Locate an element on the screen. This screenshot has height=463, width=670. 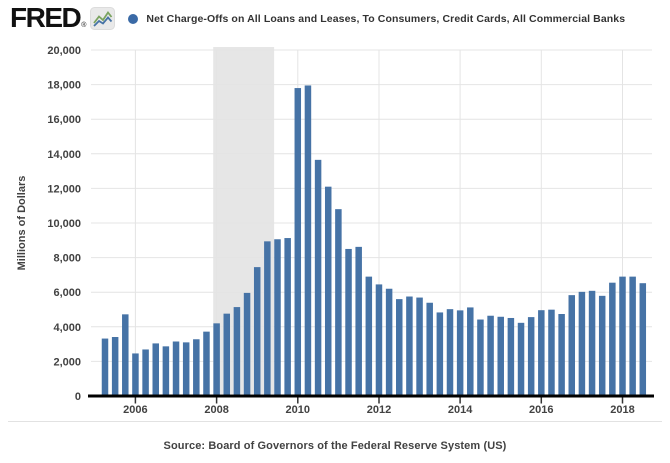
bar-2009-Q4: 2009 Q4: 9130 is located at coordinates (287, 317).